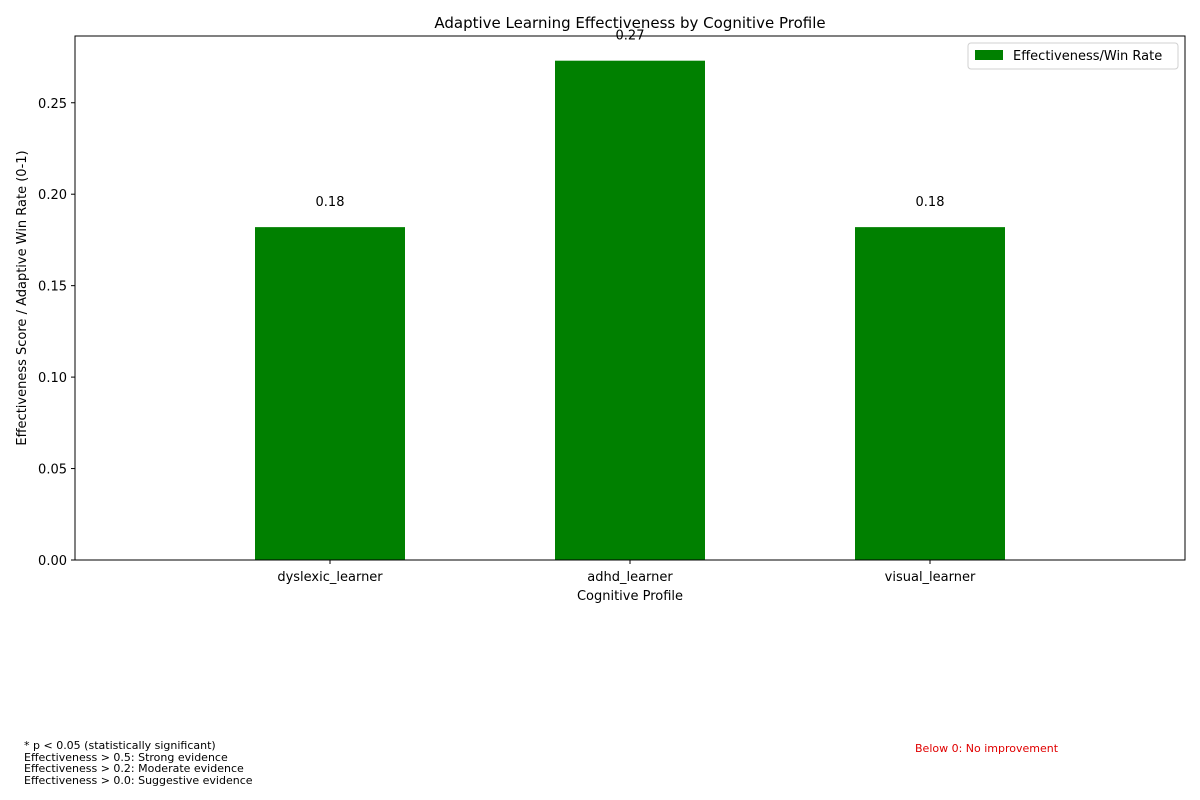  Describe the element at coordinates (930, 577) in the screenshot. I see `x-tick-label: visual_learner` at that location.